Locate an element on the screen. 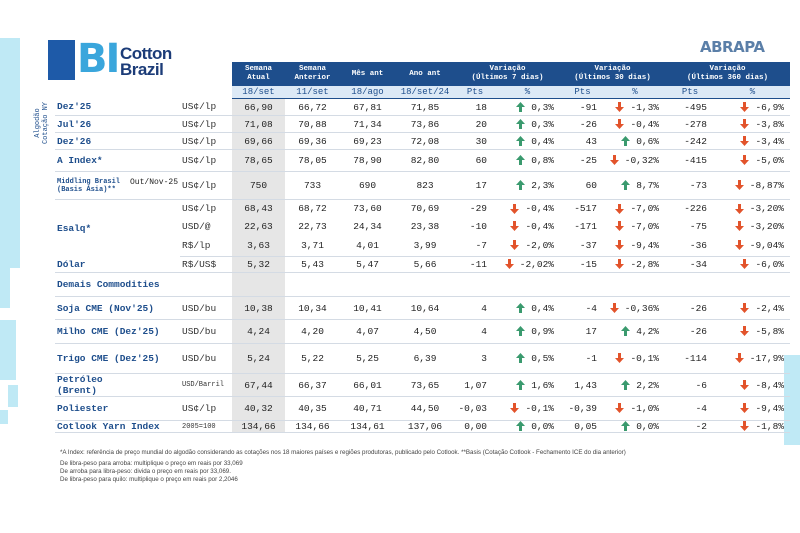  change-pct: -2,4% is located at coordinates (752, 308).